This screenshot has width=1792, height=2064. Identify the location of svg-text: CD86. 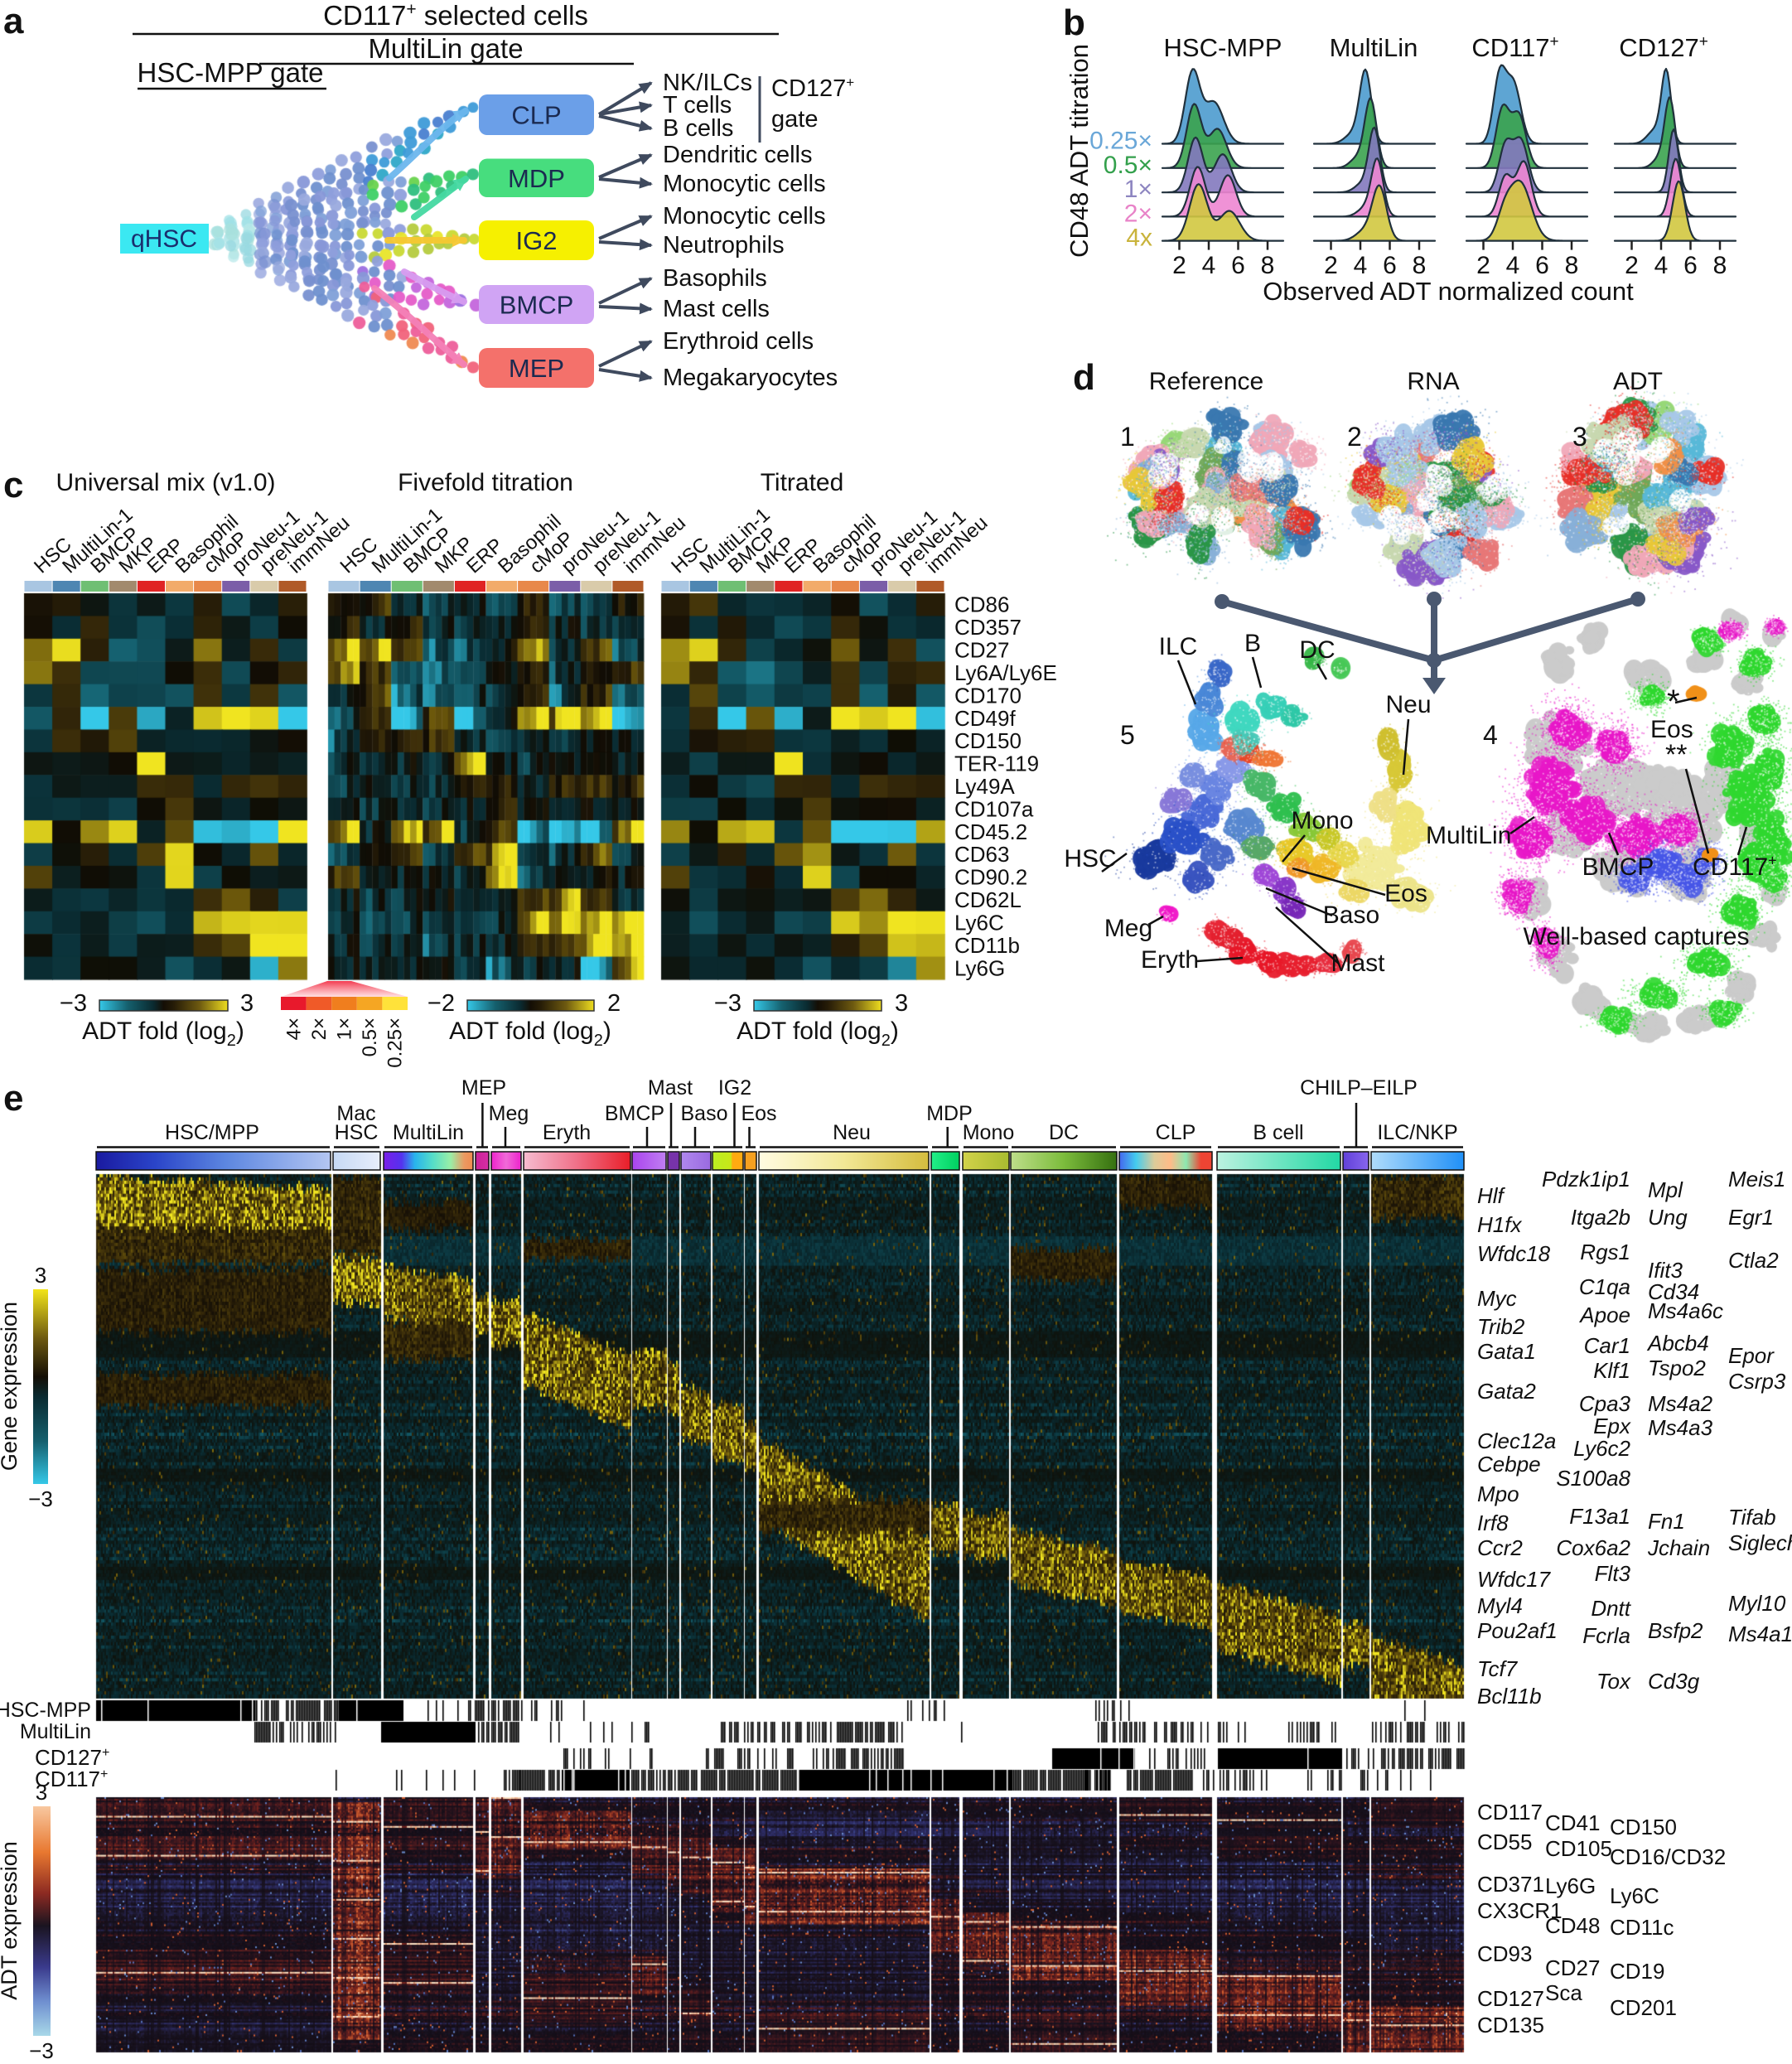
(981, 604).